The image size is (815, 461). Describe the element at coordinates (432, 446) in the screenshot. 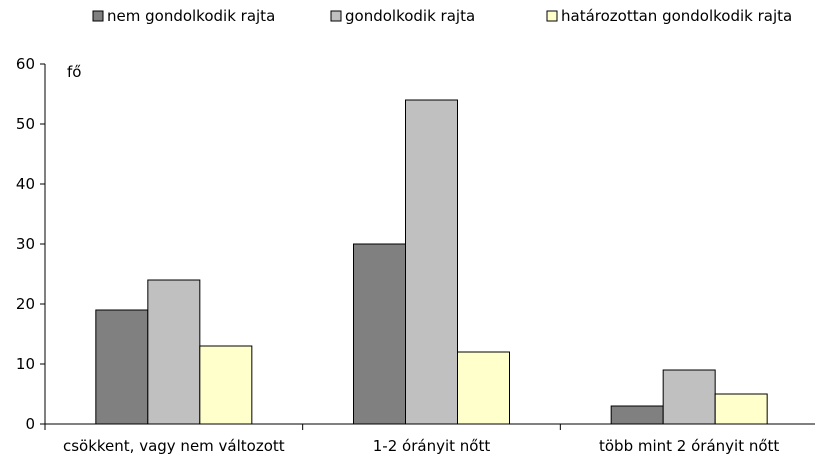

I see `x-category-label: 1-2 órányit nőtt` at that location.